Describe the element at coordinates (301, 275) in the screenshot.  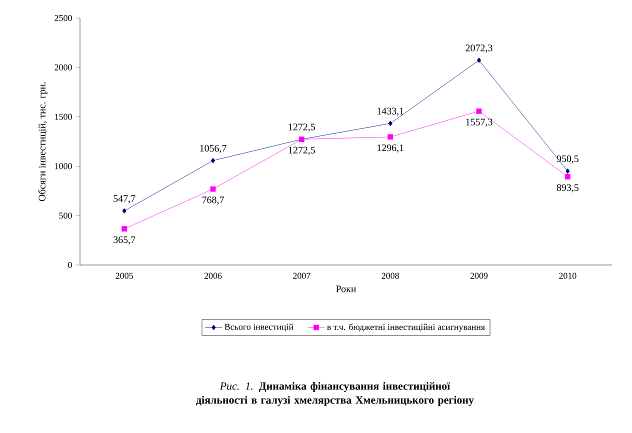
I see `x-tick-label: 2007` at that location.